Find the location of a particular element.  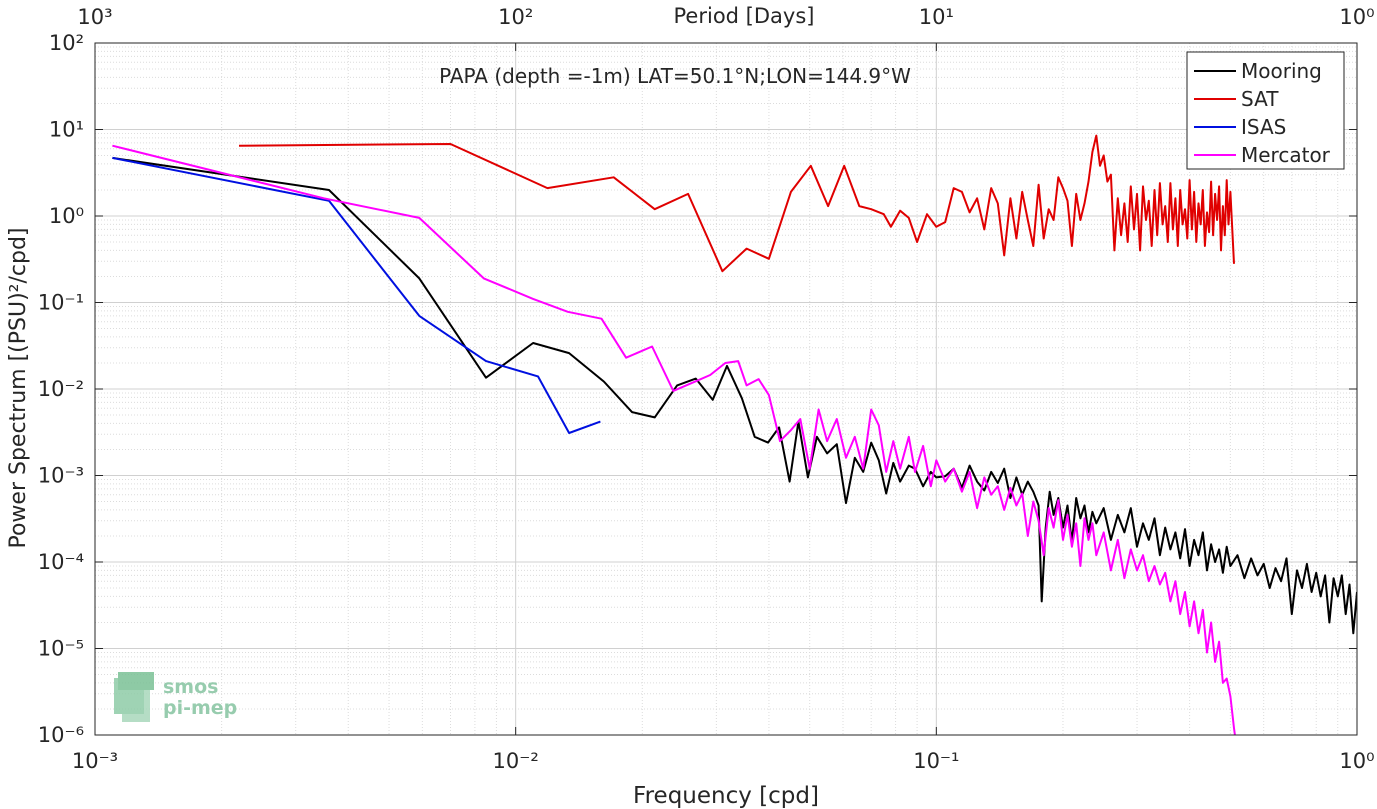

top-tick-label: 10⁰ is located at coordinates (1356, 17).